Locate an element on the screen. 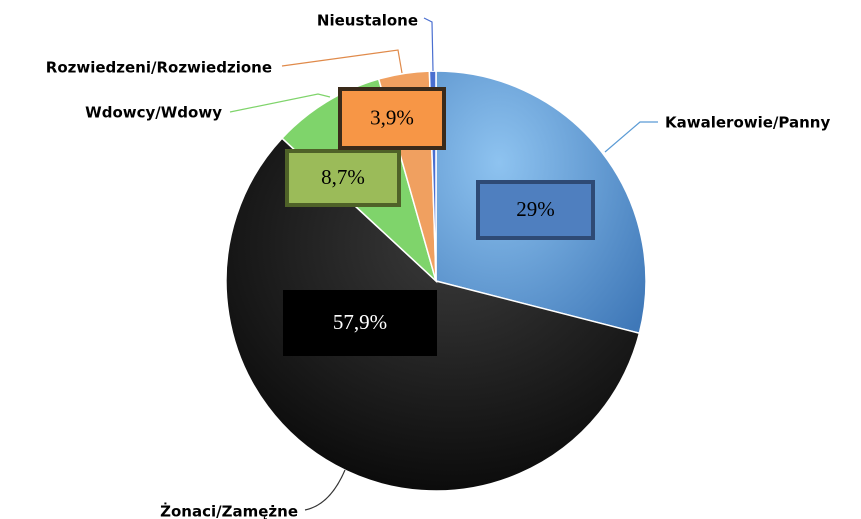 The height and width of the screenshot is (519, 861). category-label: Kawalerowie/Panny is located at coordinates (747, 123).